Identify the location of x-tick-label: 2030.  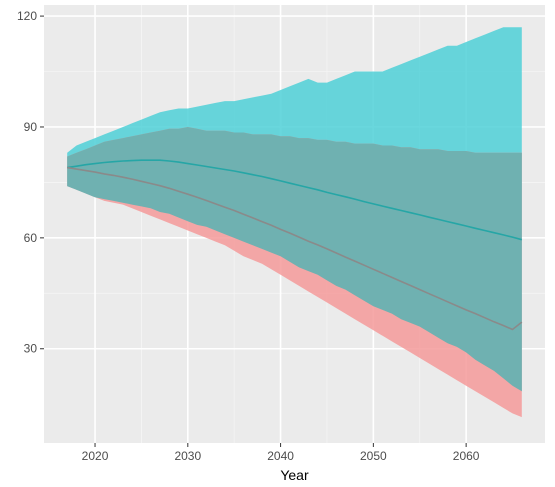
(187, 456).